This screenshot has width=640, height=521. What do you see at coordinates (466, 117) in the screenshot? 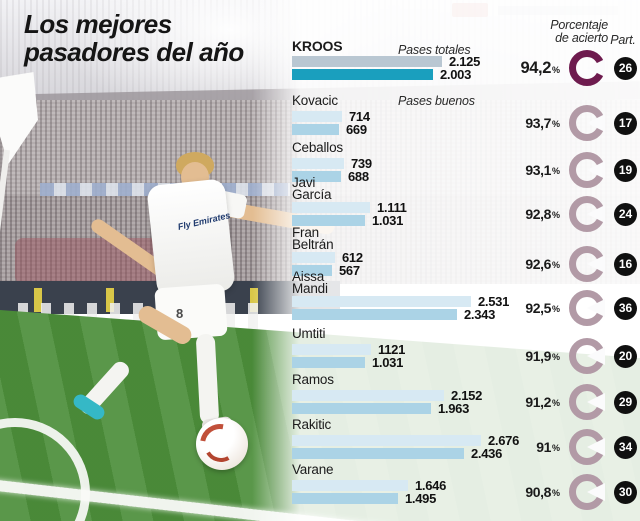
I see `player-row-kovacic: Kovacic 714 669 93,7% 17` at bounding box center [466, 117].